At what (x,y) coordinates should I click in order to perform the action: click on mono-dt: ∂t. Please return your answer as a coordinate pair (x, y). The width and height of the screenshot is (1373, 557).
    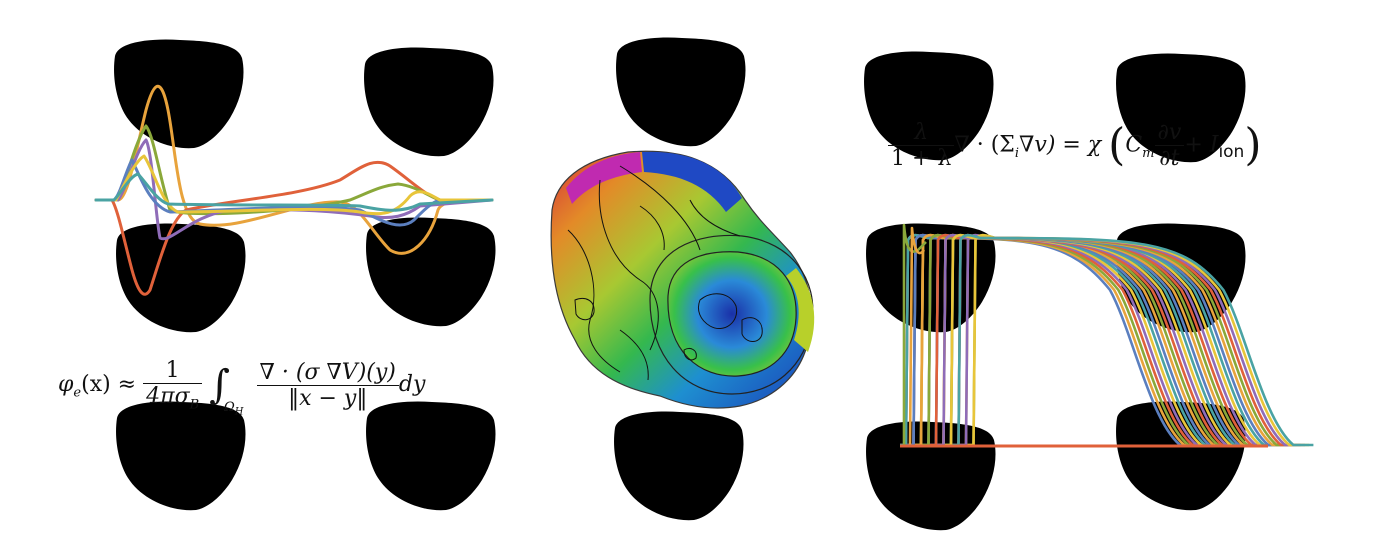
    Looking at the image, I should click on (1169, 158).